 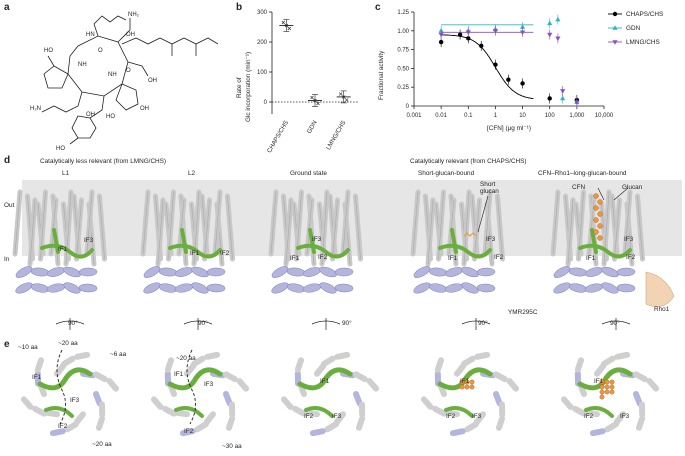 What do you see at coordinates (239, 87) in the screenshot?
I see `panel-b-ylabel-line1: Rate of` at bounding box center [239, 87].